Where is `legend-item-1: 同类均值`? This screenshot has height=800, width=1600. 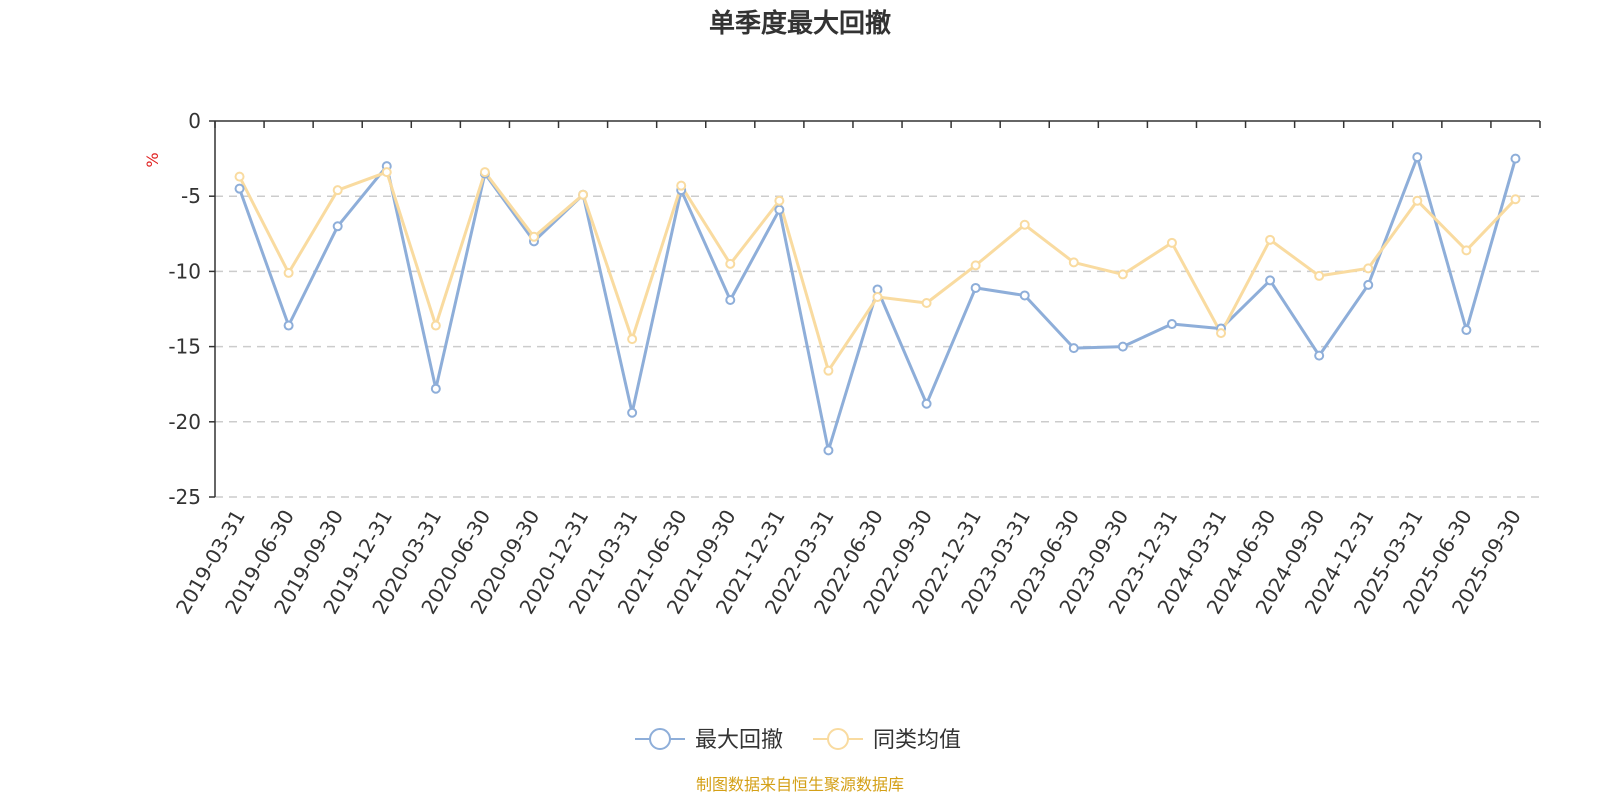
legend-item-1: 同类均值 is located at coordinates (887, 740).